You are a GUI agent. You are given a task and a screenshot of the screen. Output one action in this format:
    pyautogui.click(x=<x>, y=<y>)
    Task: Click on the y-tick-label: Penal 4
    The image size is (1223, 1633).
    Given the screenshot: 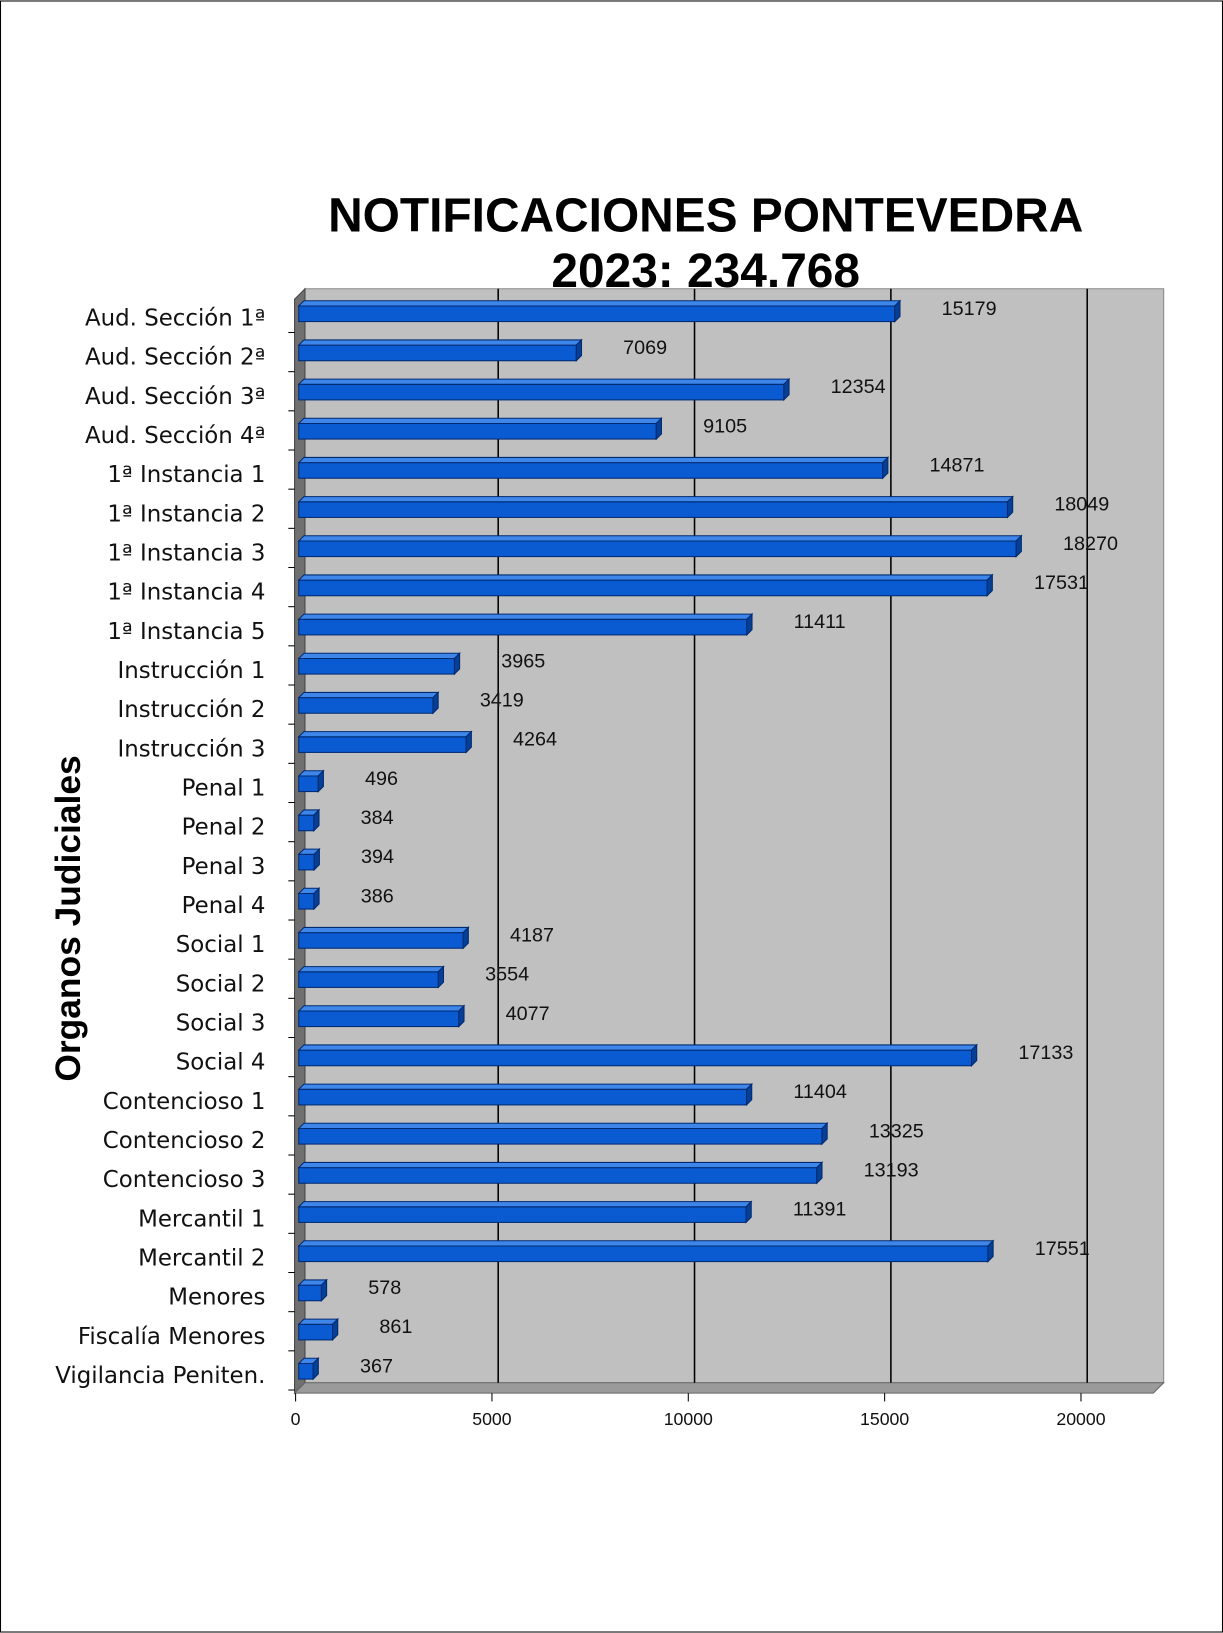 What is the action you would take?
    pyautogui.click(x=224, y=906)
    